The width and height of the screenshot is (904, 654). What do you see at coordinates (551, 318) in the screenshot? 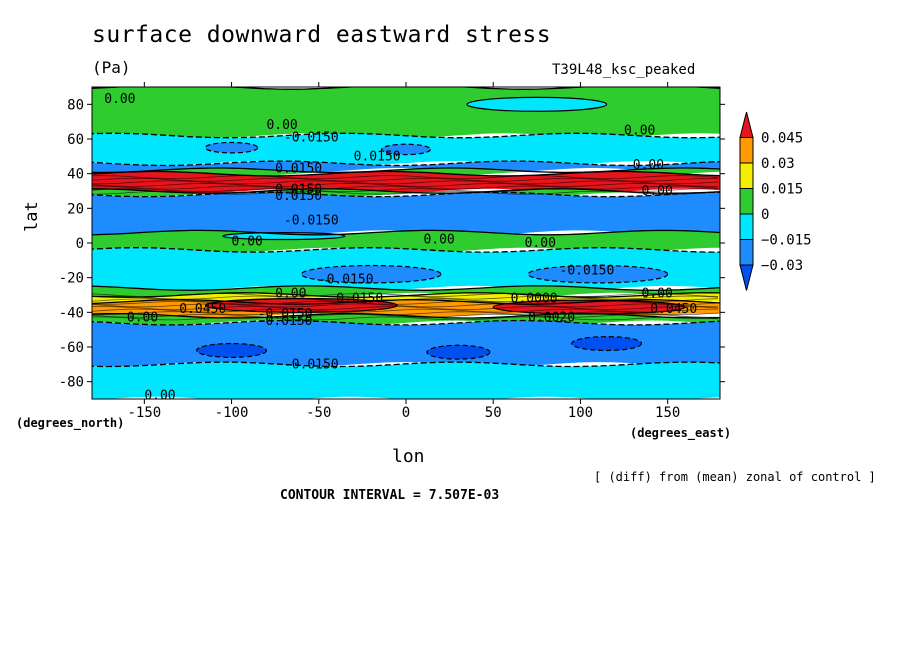
I see `contour-label: 0.0020` at bounding box center [551, 318].